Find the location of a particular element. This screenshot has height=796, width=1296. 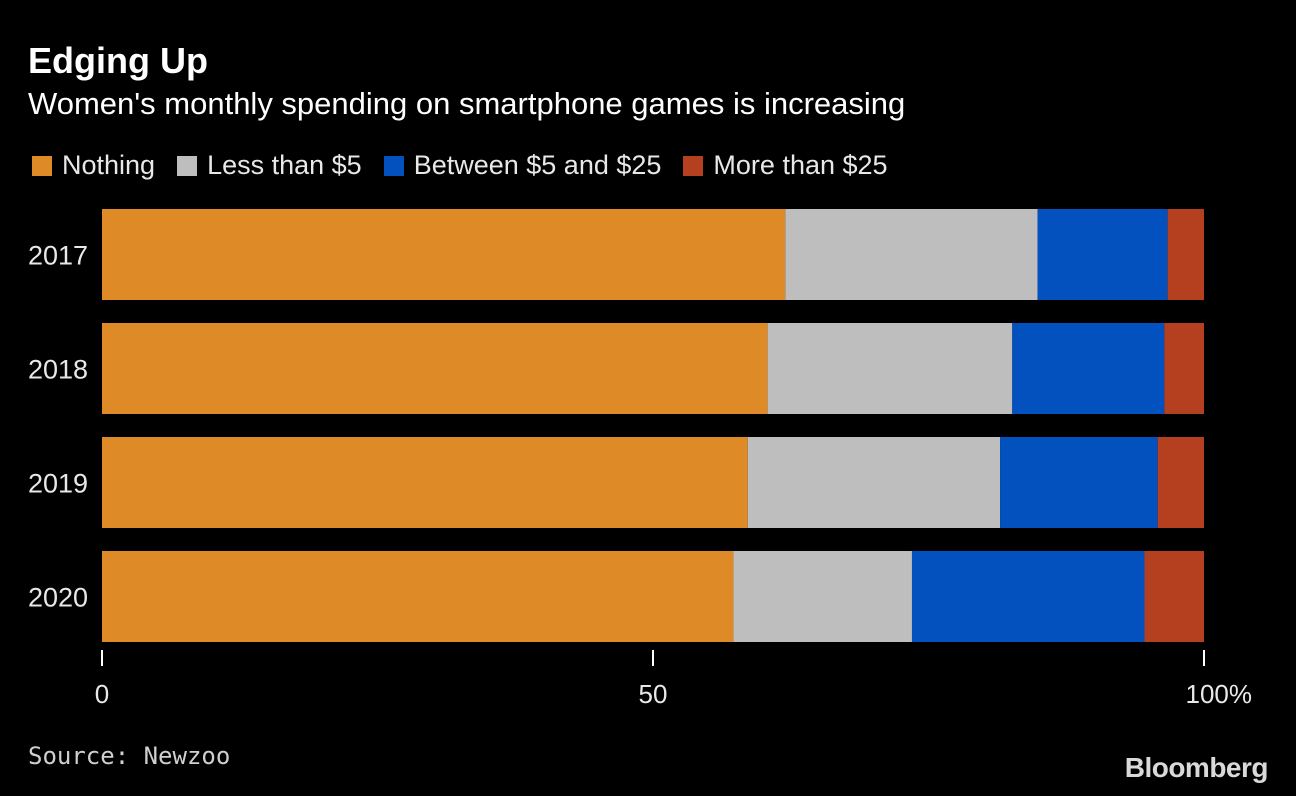

legend-item-between-5-and-25: Between $5 and $25 is located at coordinates (522, 165).